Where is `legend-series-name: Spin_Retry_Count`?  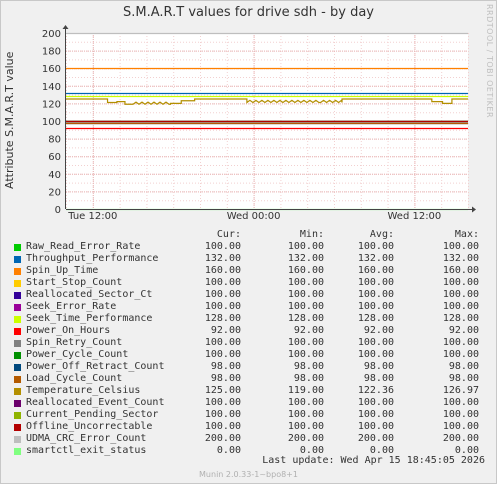 legend-series-name: Spin_Retry_Count is located at coordinates (74, 342).